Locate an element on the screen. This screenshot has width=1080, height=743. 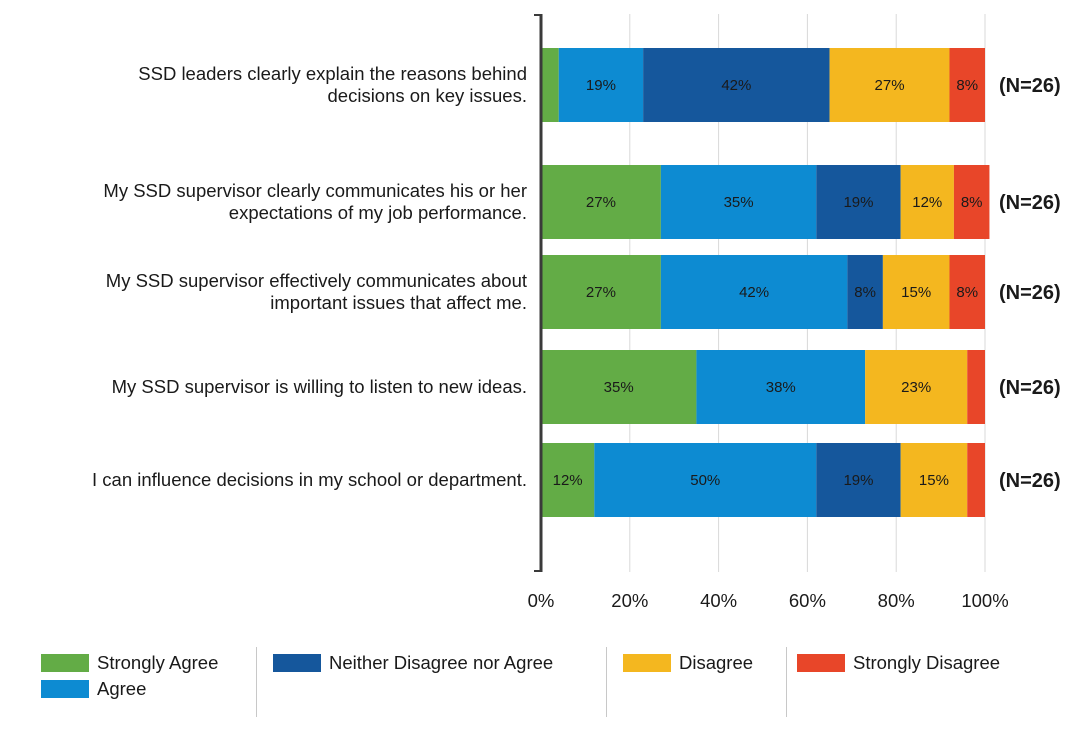
legend-label: Strongly Agree is located at coordinates (158, 662).